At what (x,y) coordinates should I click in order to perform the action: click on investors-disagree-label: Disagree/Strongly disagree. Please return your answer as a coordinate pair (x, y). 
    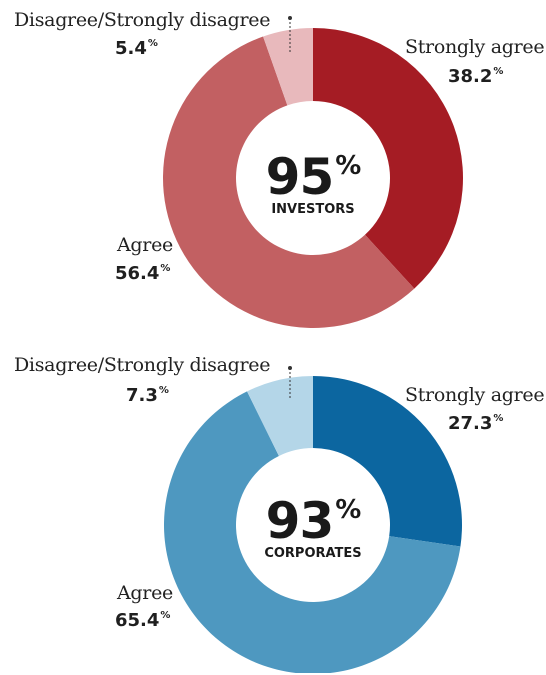
    Looking at the image, I should click on (142, 20).